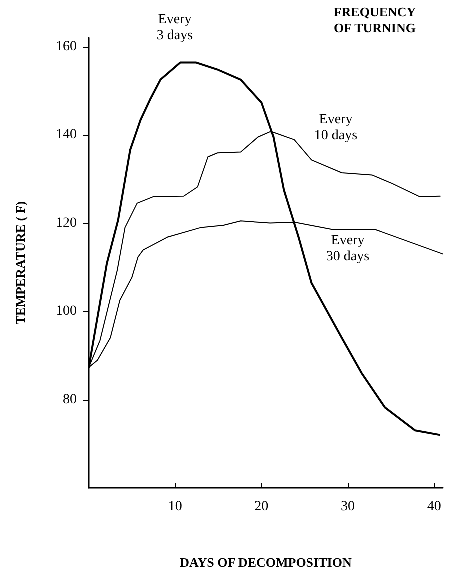 The width and height of the screenshot is (450, 574). Describe the element at coordinates (375, 20) in the screenshot. I see `text: FREQUENCY OF TURNING` at that location.